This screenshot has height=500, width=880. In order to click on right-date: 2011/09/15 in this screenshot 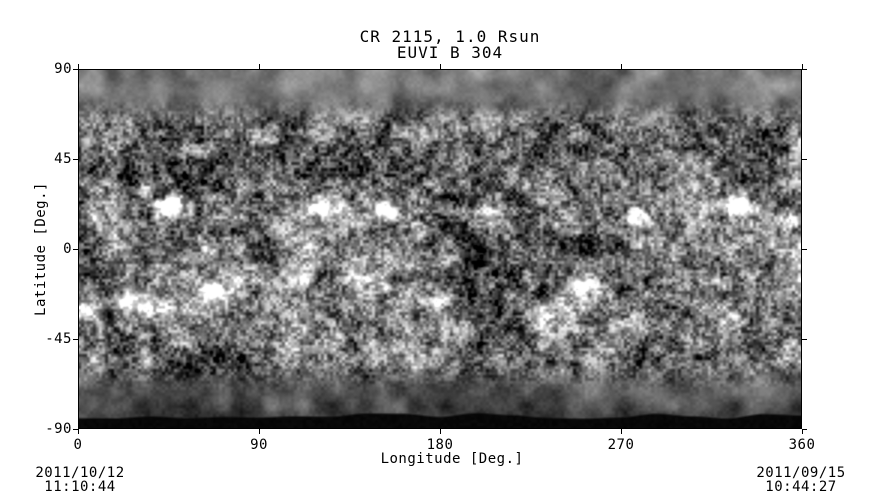, I will do `click(801, 473)`.